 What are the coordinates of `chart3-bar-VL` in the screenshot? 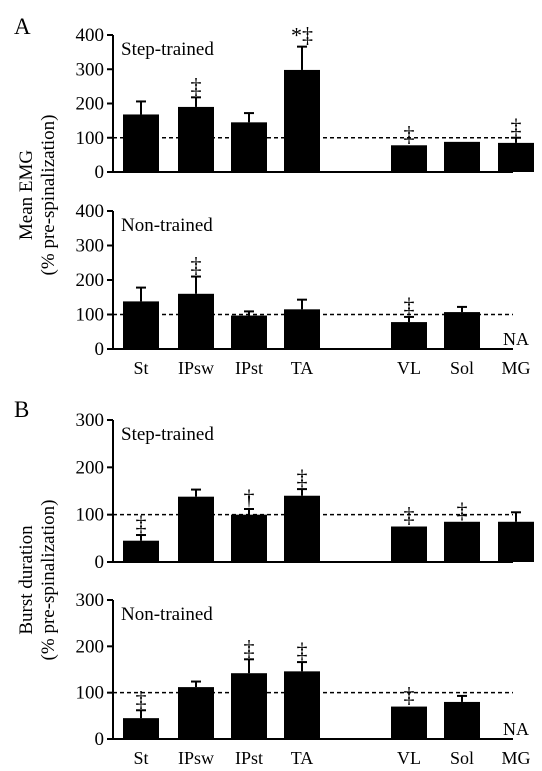 It's located at (409, 544).